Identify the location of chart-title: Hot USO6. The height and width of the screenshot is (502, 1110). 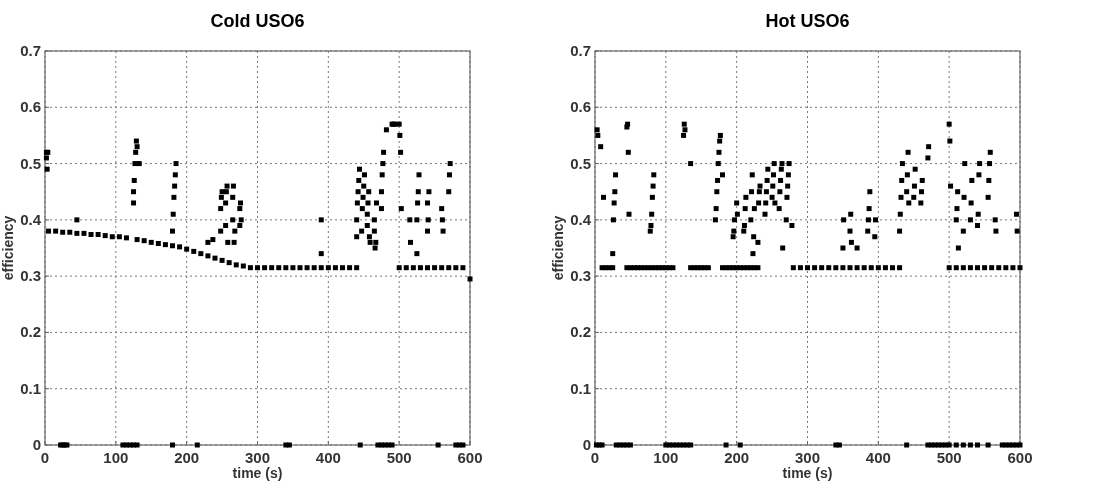
(807, 21).